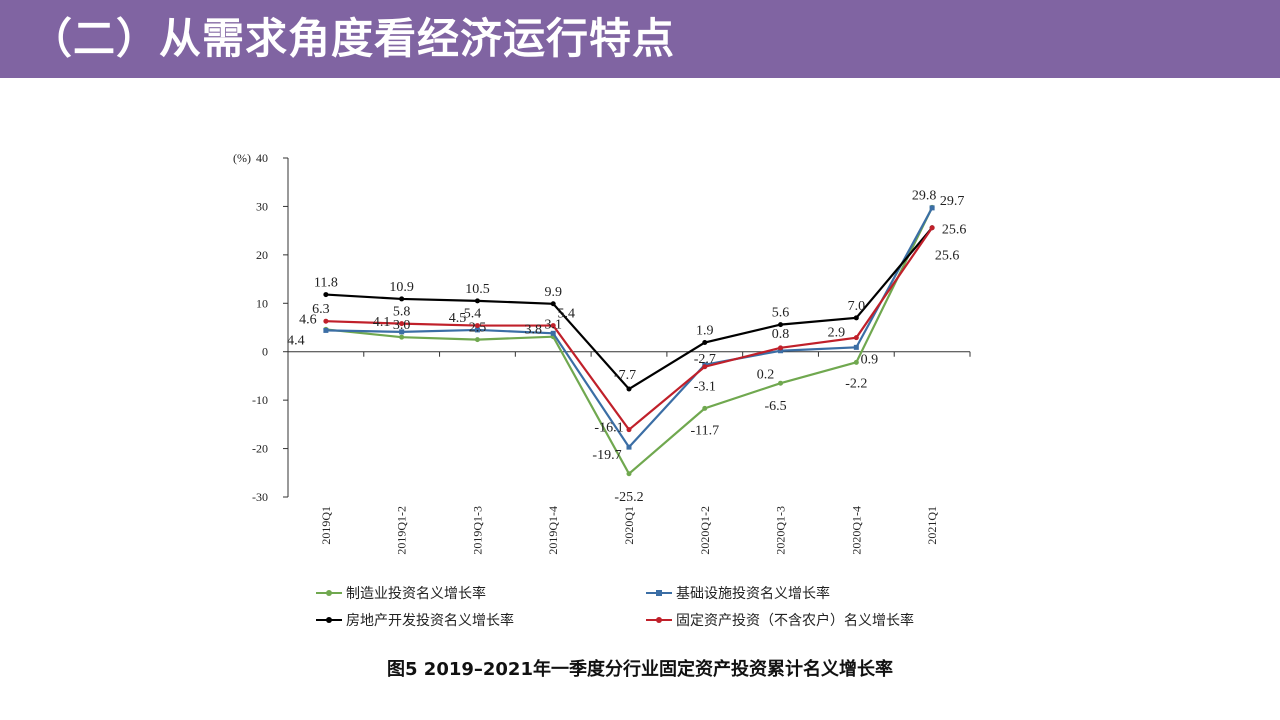 This screenshot has width=1280, height=720. I want to click on data-label: 3.0, so click(402, 325).